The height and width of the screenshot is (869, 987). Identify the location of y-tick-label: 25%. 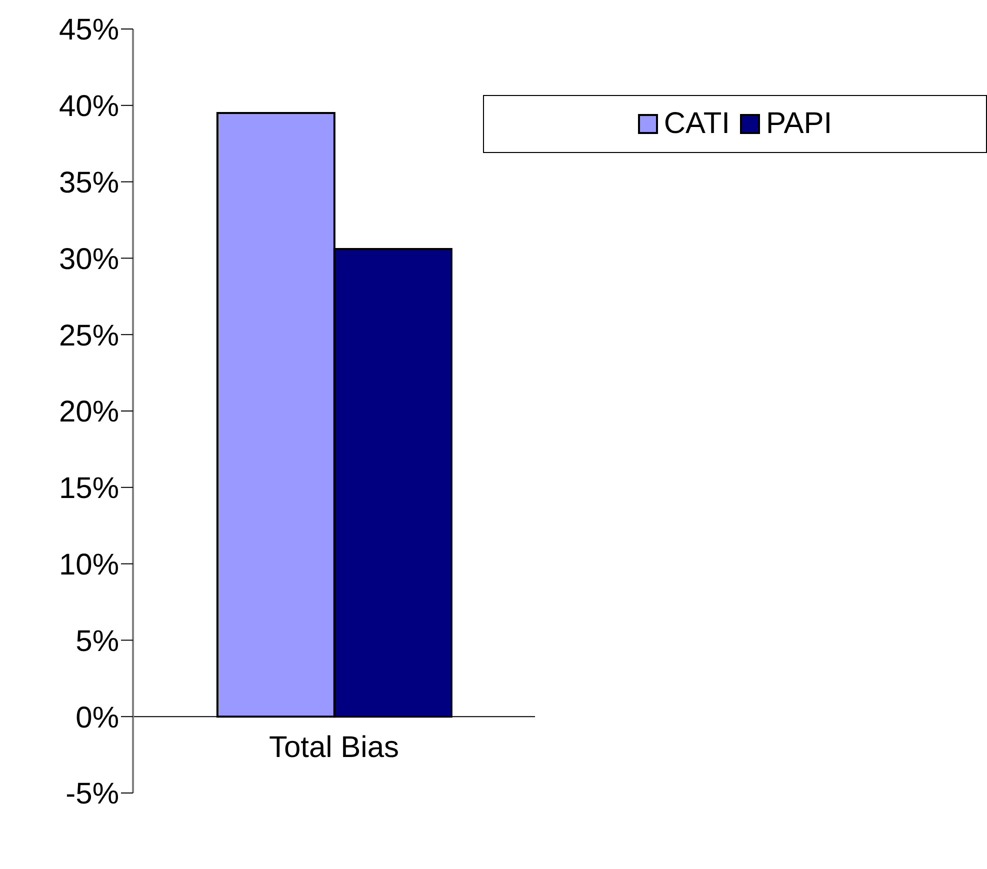
(88, 335).